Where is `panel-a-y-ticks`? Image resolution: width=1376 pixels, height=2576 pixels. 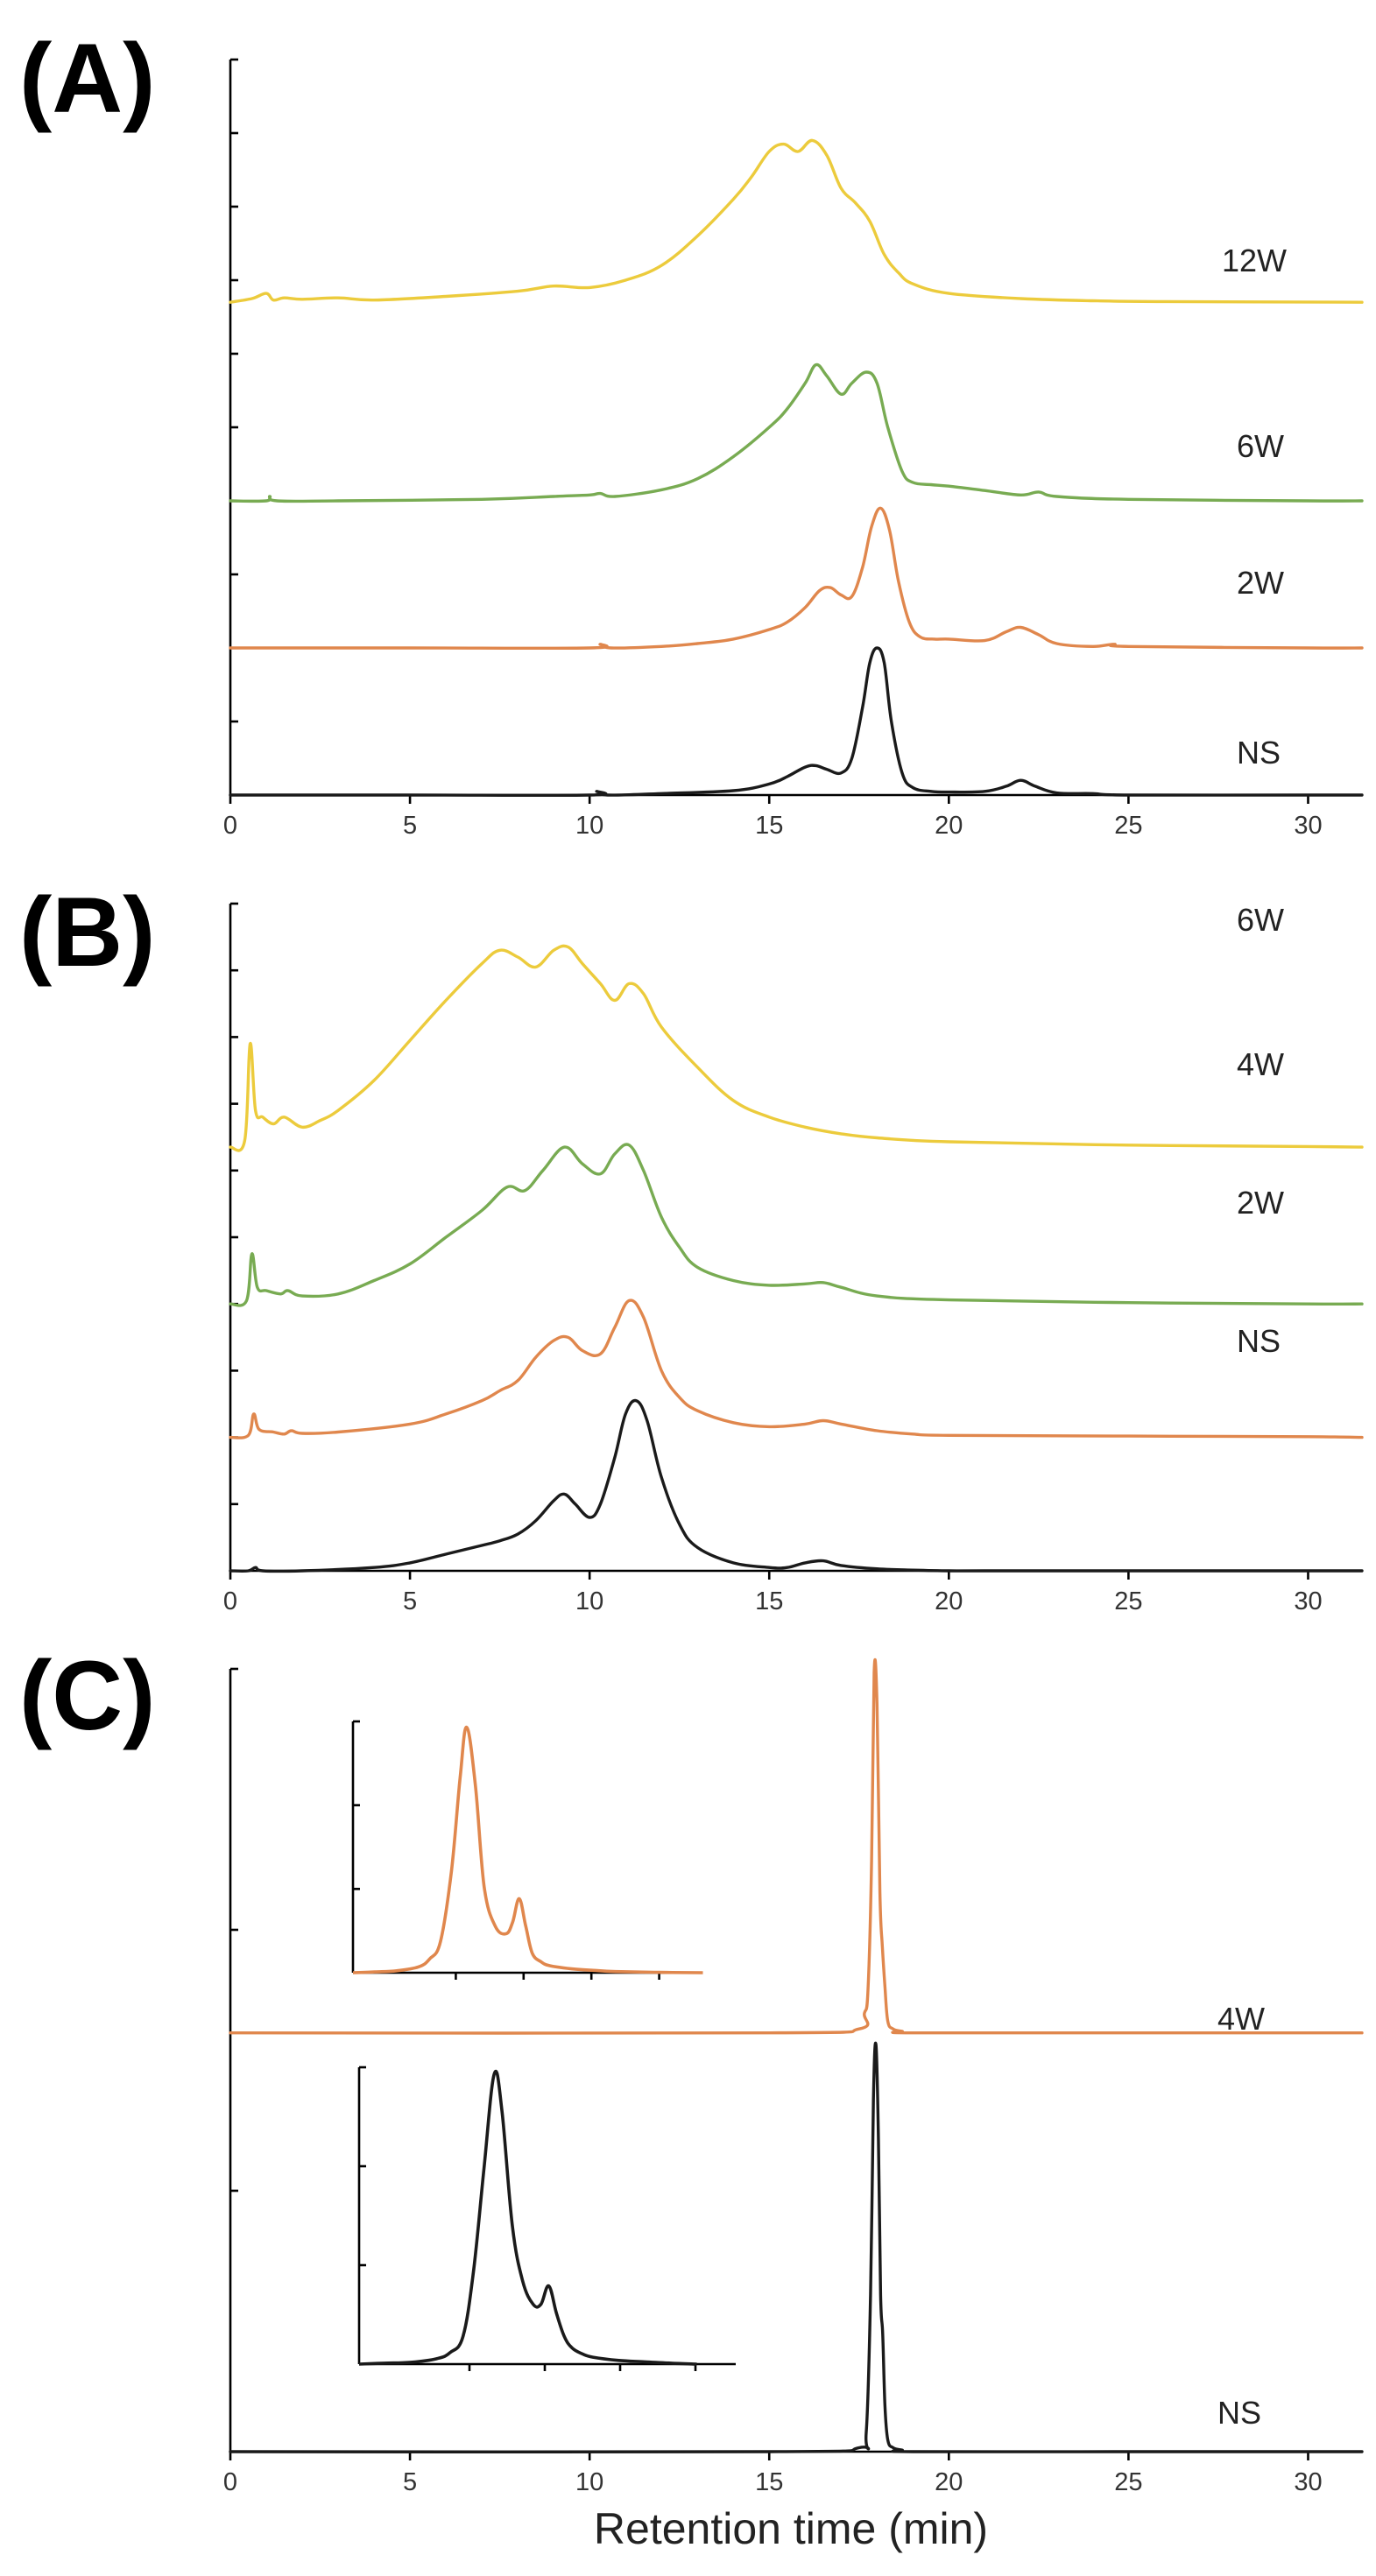 panel-a-y-ticks is located at coordinates (234, 427).